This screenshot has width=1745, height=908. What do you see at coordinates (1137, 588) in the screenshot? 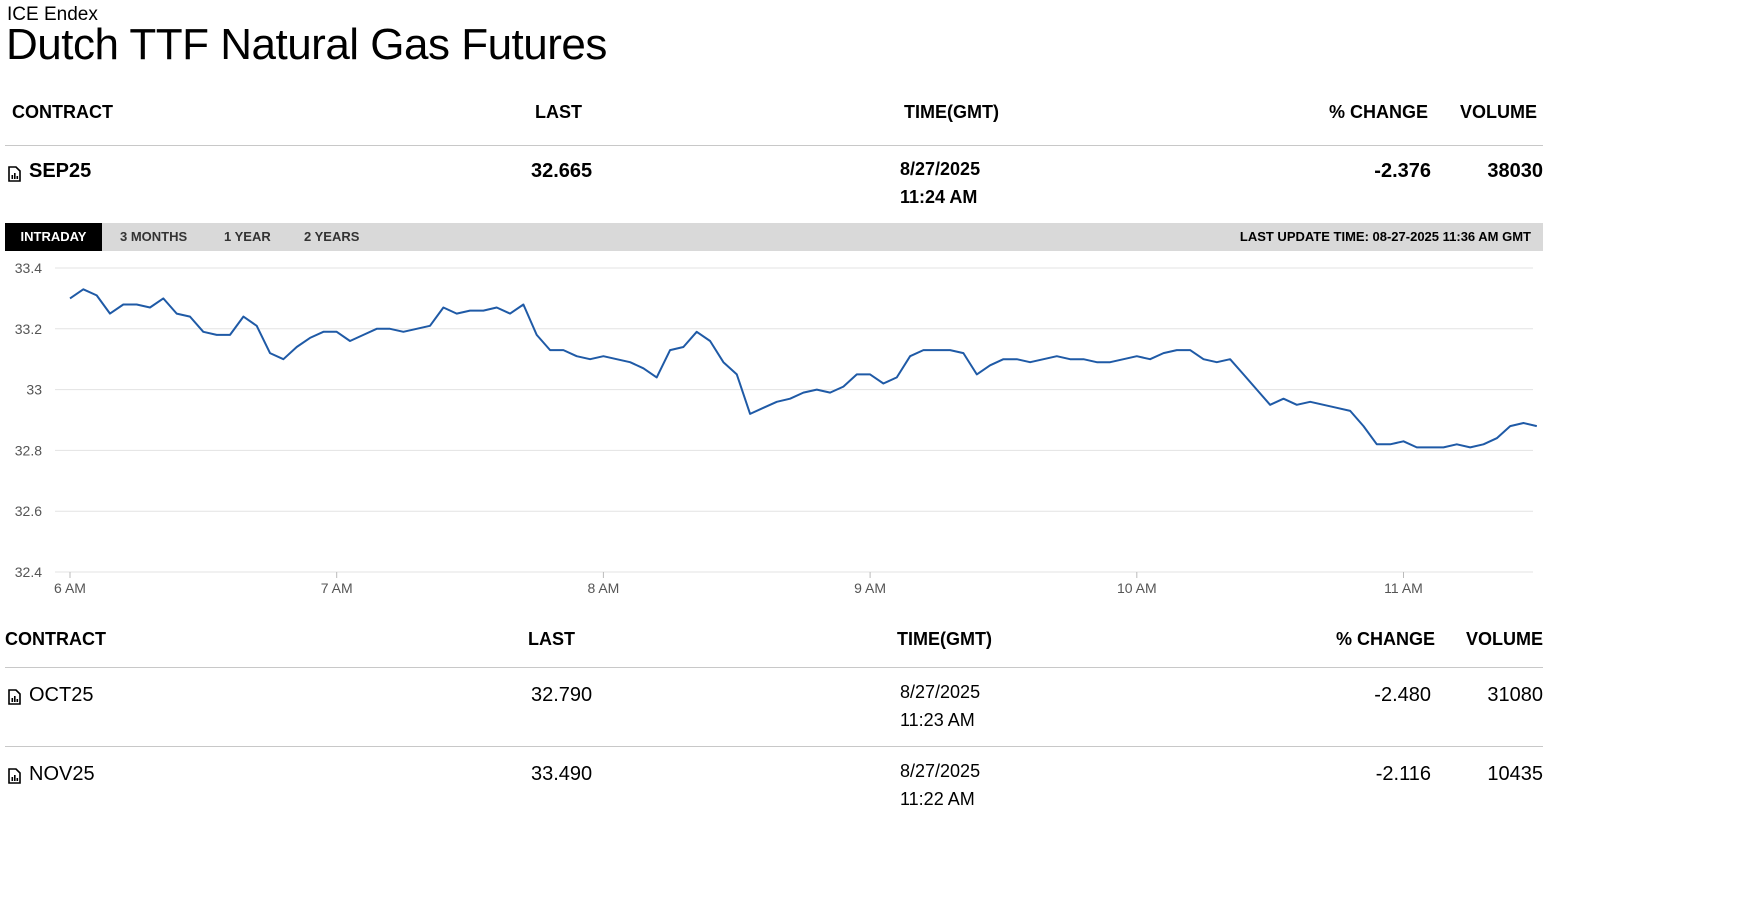
I see `x-tick-label: 10 AM` at bounding box center [1137, 588].